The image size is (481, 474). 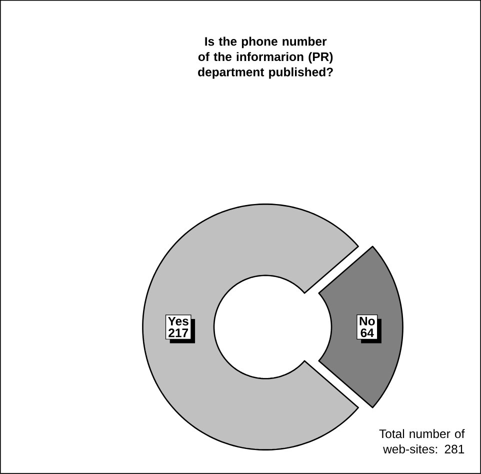 I want to click on data-label: 217, so click(x=178, y=333).